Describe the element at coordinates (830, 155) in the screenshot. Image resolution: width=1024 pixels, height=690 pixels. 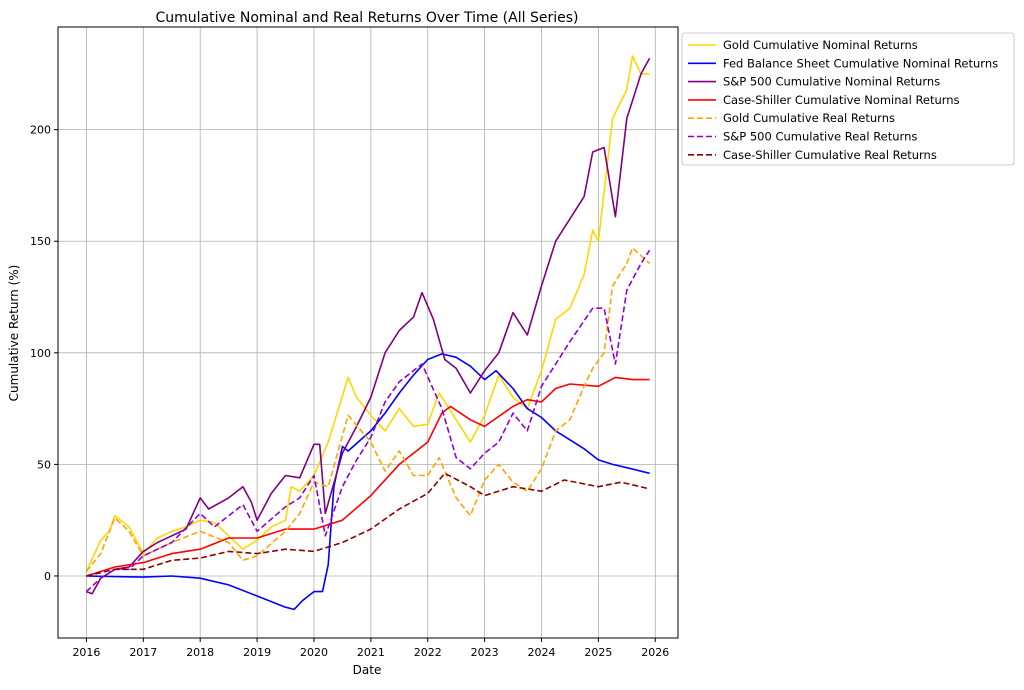
I see `legend-label: Case-Shiller Cumulative Real Returns` at that location.